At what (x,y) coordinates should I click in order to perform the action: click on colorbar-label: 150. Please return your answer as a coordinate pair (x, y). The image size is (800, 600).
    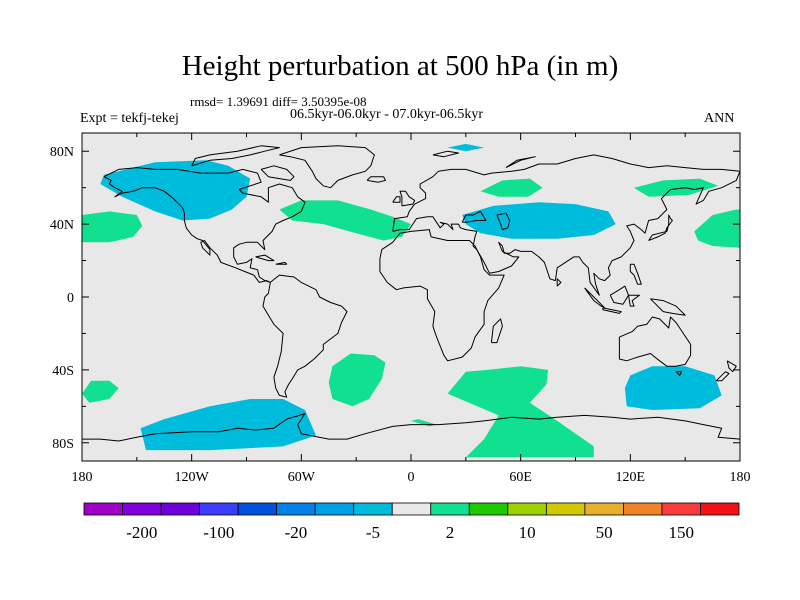
    Looking at the image, I should click on (681, 532).